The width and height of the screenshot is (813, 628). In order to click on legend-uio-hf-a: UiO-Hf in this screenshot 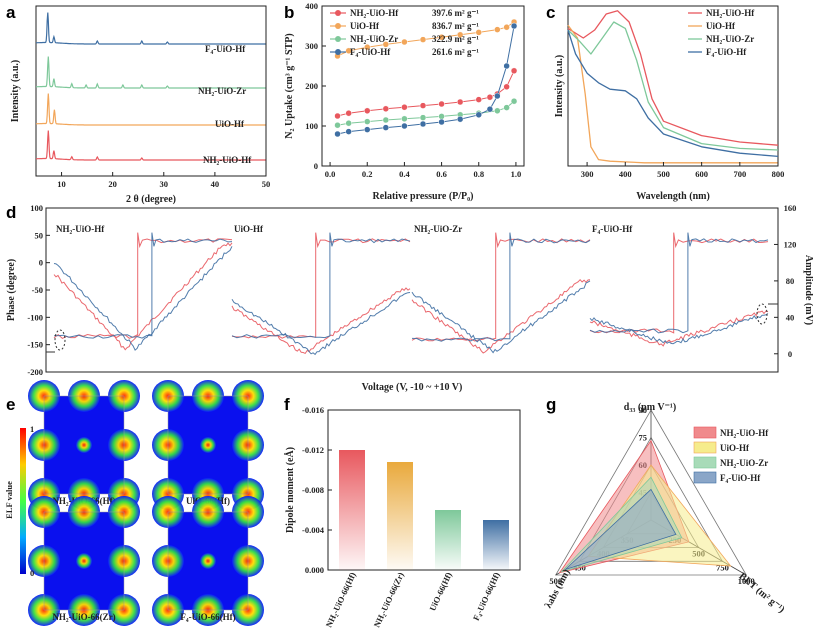, I will do `click(230, 124)`.